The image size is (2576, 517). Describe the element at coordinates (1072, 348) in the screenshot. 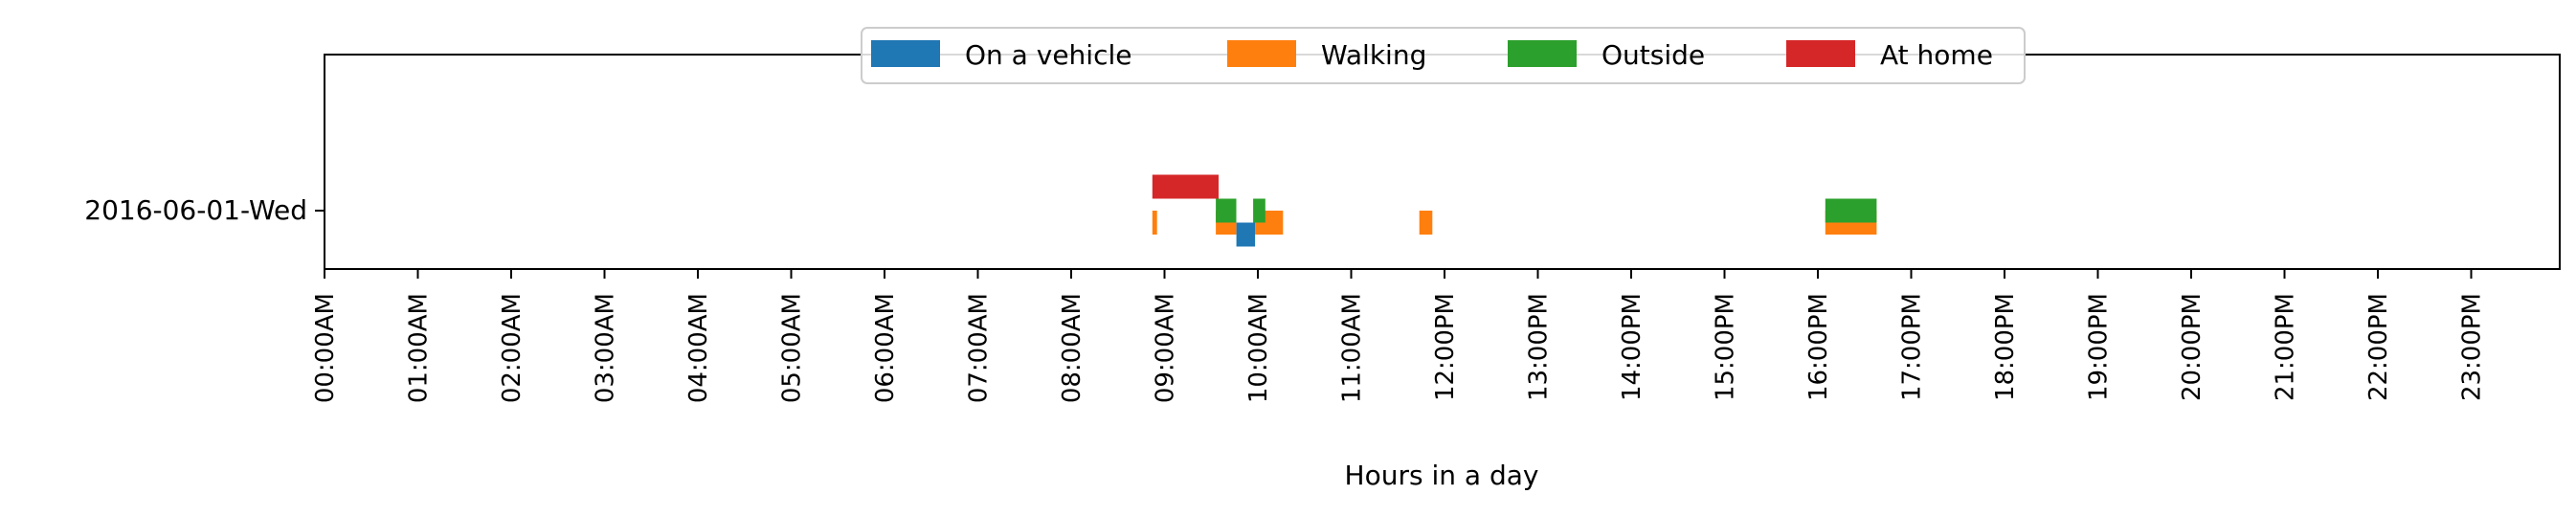

I see `x-tick-label: 08:00AM` at that location.